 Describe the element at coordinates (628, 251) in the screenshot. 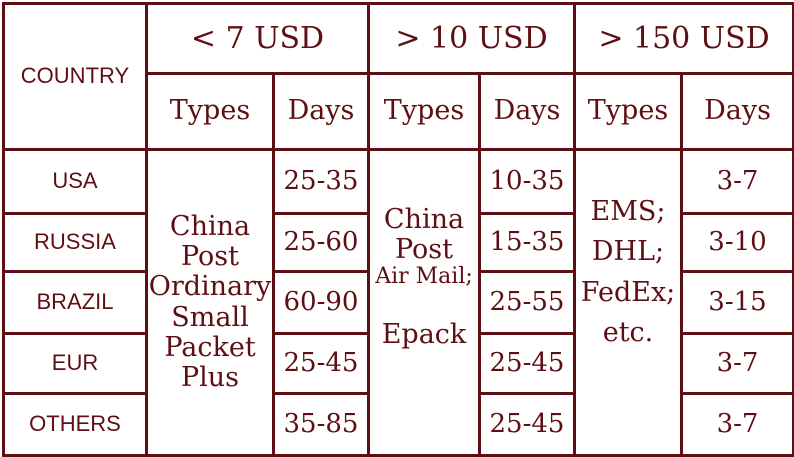

I see `type-line: DHL;` at that location.